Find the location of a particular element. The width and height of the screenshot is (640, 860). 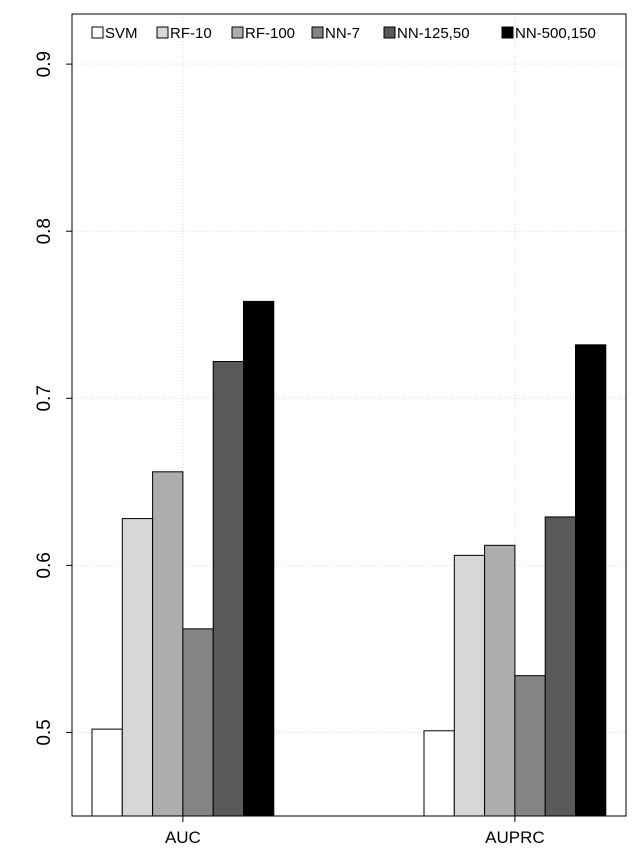

y-tick-label-1: 0.6 is located at coordinates (44, 565).